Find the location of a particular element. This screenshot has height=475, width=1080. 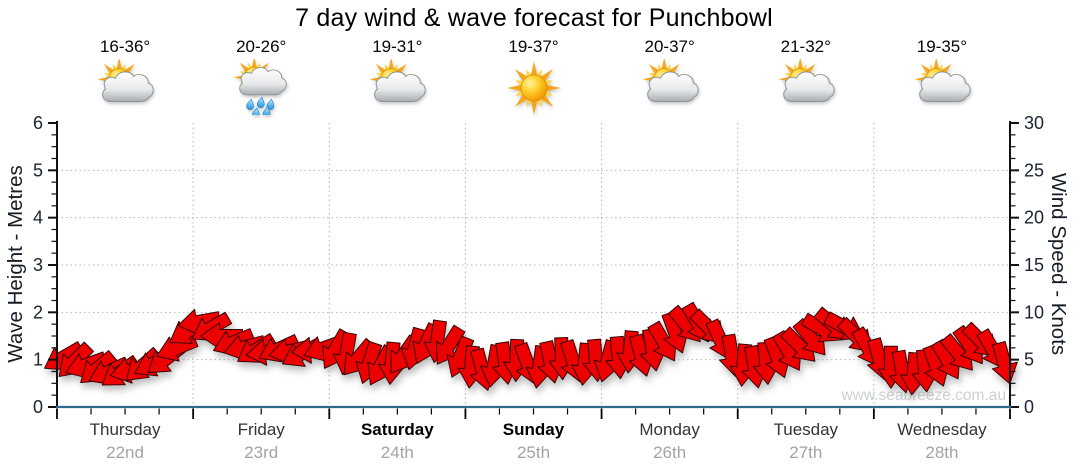

day-axis-label: Tuesday 27th is located at coordinates (806, 441).